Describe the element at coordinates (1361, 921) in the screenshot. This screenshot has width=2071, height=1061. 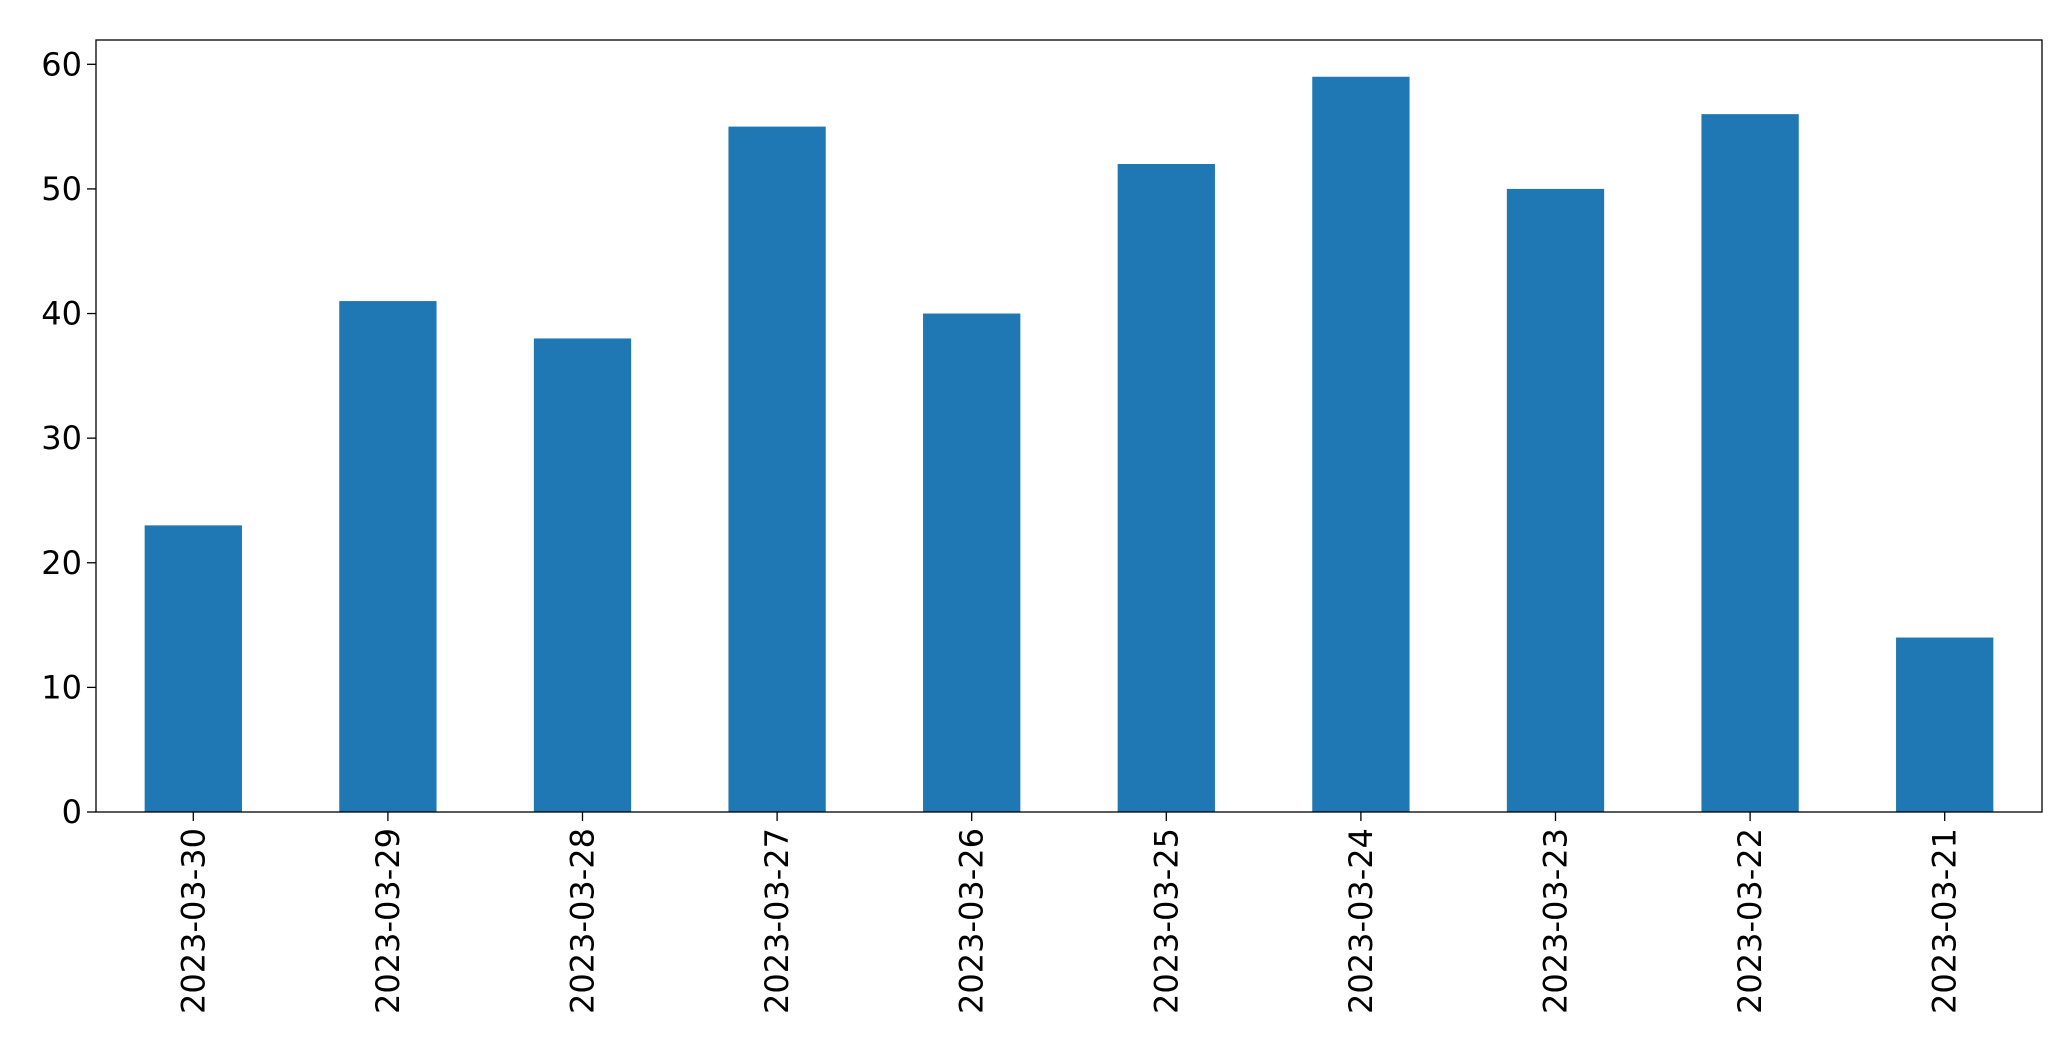
I see `x-tick-label: 2023-03-24` at that location.